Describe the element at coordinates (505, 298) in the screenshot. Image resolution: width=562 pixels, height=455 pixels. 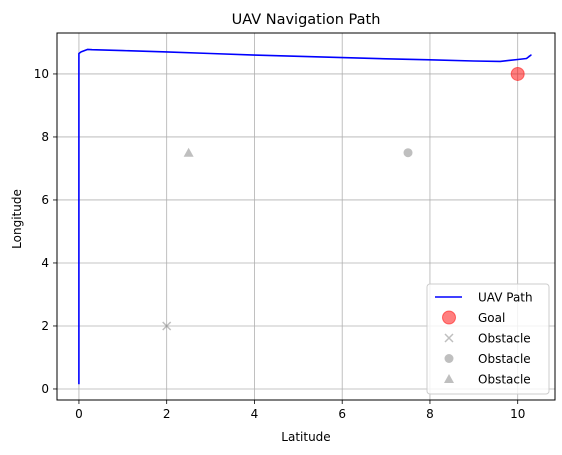
I see `legend-label: UAV Path` at that location.